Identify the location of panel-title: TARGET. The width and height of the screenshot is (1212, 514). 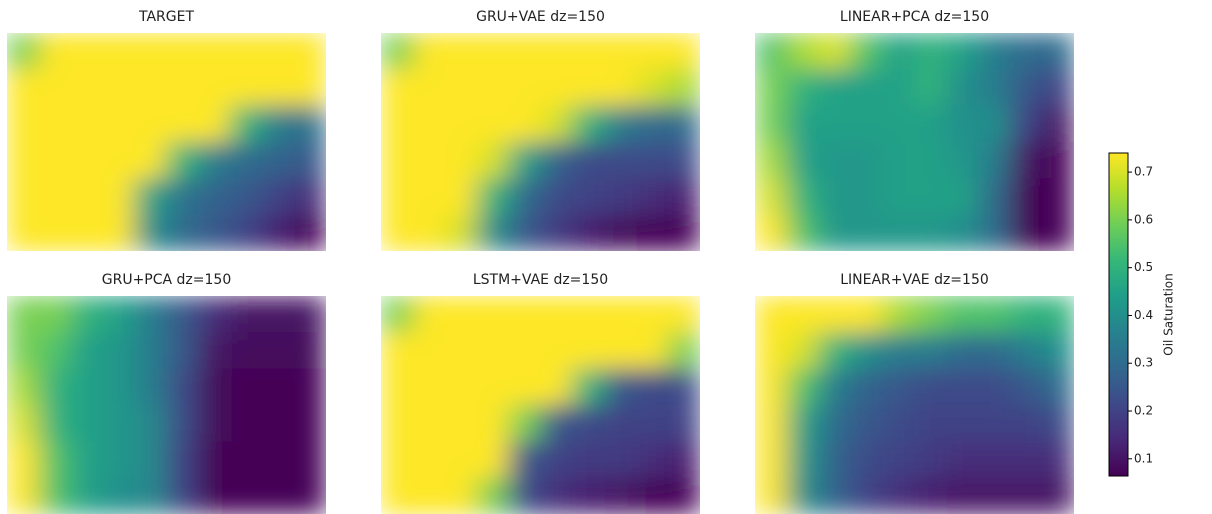
(166, 17).